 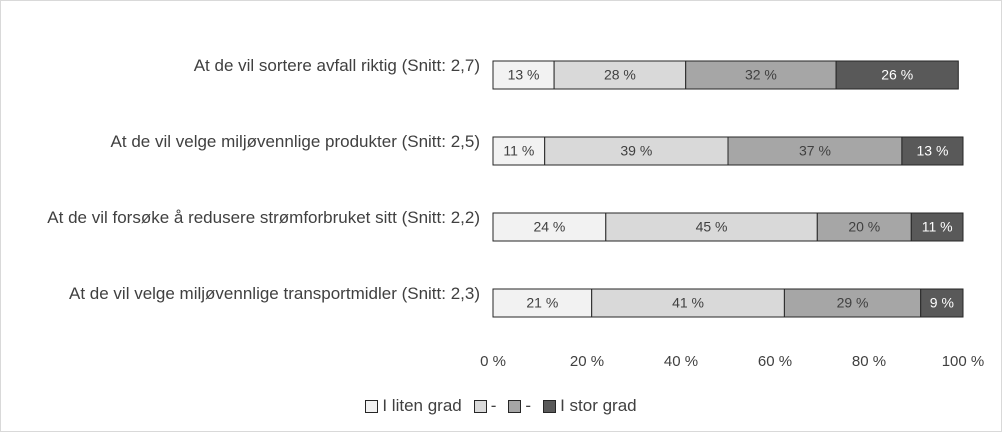 I want to click on legend: I liten grad - - I stor grad, so click(x=501, y=406).